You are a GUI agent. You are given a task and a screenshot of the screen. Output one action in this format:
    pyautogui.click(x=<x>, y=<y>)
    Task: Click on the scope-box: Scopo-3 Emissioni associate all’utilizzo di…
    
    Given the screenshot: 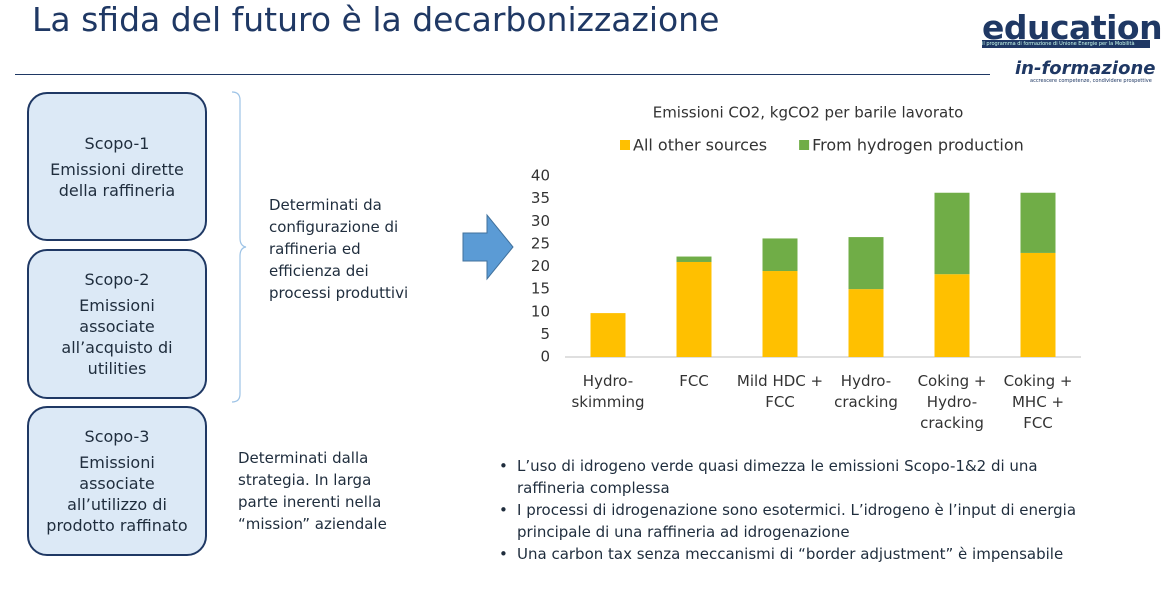 What is the action you would take?
    pyautogui.click(x=117, y=481)
    